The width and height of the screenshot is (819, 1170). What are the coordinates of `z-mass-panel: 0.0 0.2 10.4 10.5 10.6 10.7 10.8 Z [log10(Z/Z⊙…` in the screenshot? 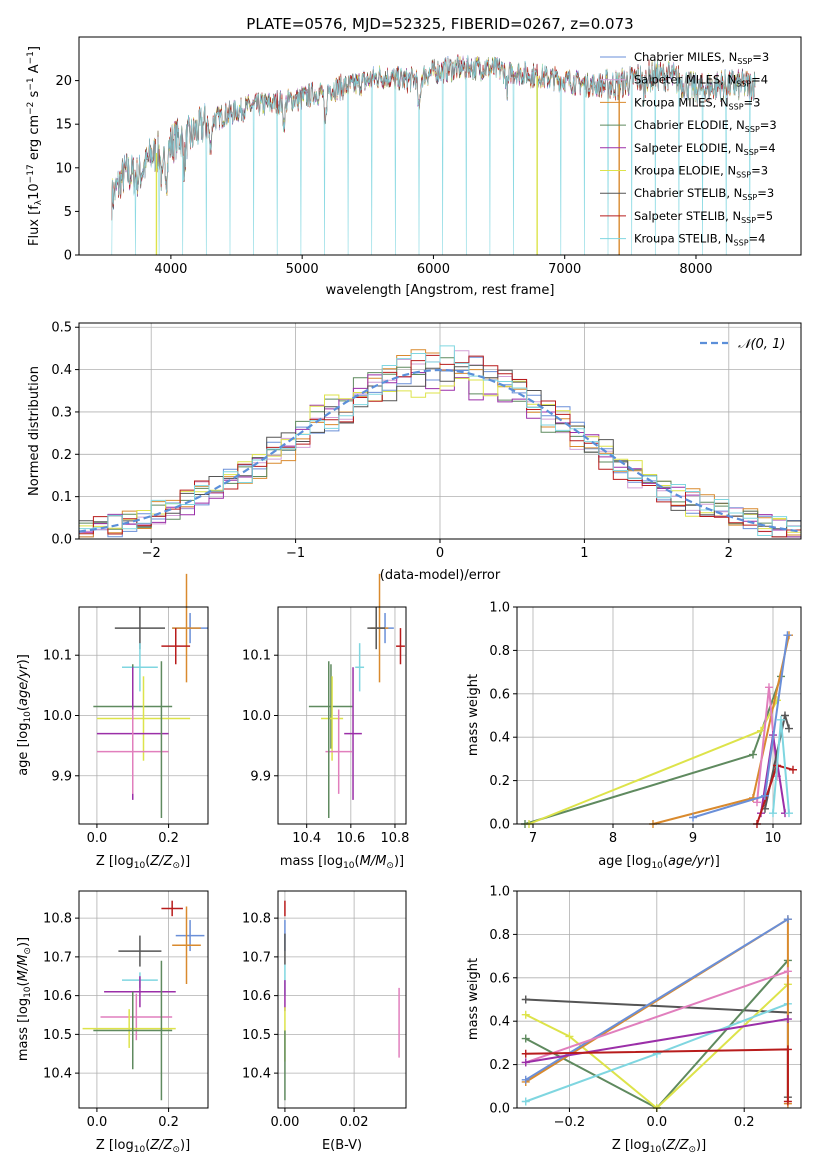 It's located at (112, 1022).